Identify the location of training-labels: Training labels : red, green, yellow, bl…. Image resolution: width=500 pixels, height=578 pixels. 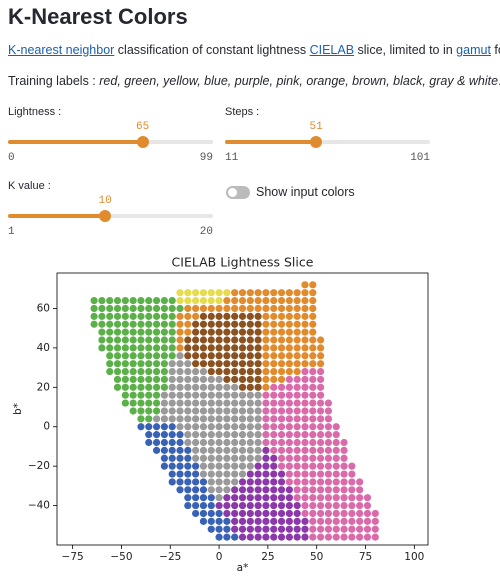
(254, 81).